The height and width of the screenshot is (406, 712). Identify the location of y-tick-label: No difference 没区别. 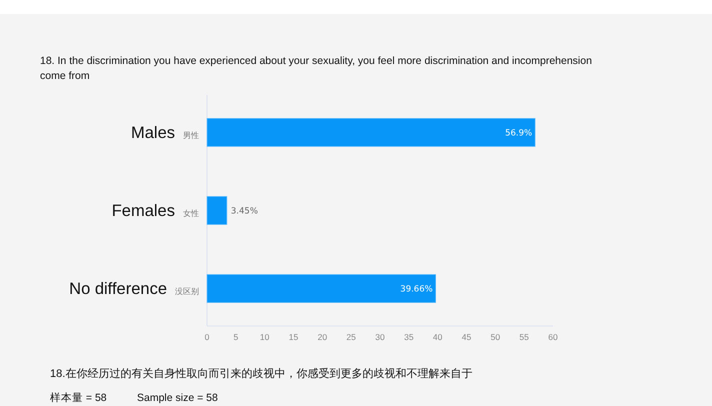
(134, 289).